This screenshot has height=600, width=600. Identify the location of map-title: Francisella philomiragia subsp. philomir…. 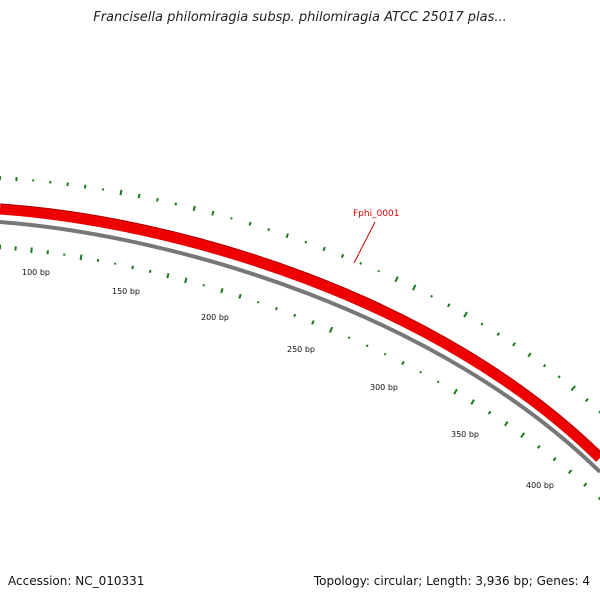
(300, 17).